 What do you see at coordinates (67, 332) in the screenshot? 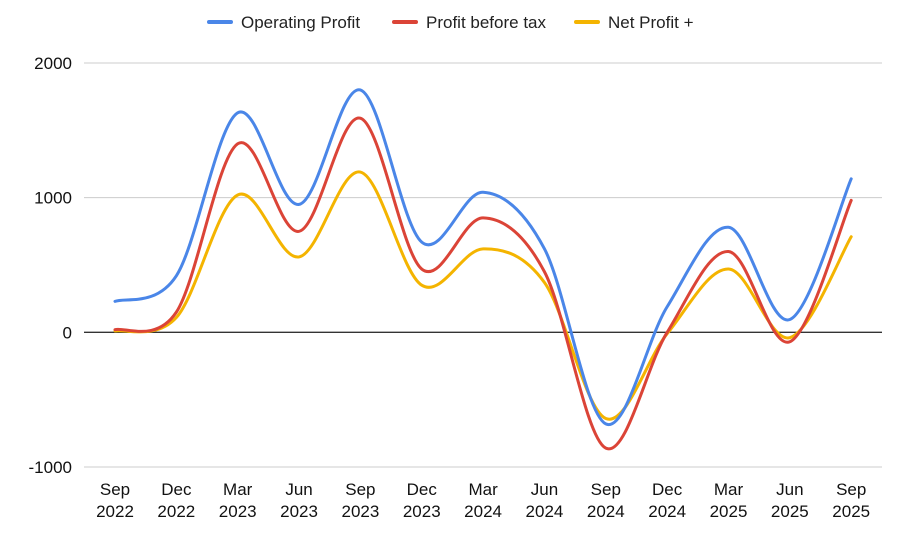
I see `y-tick-label: 0` at bounding box center [67, 332].